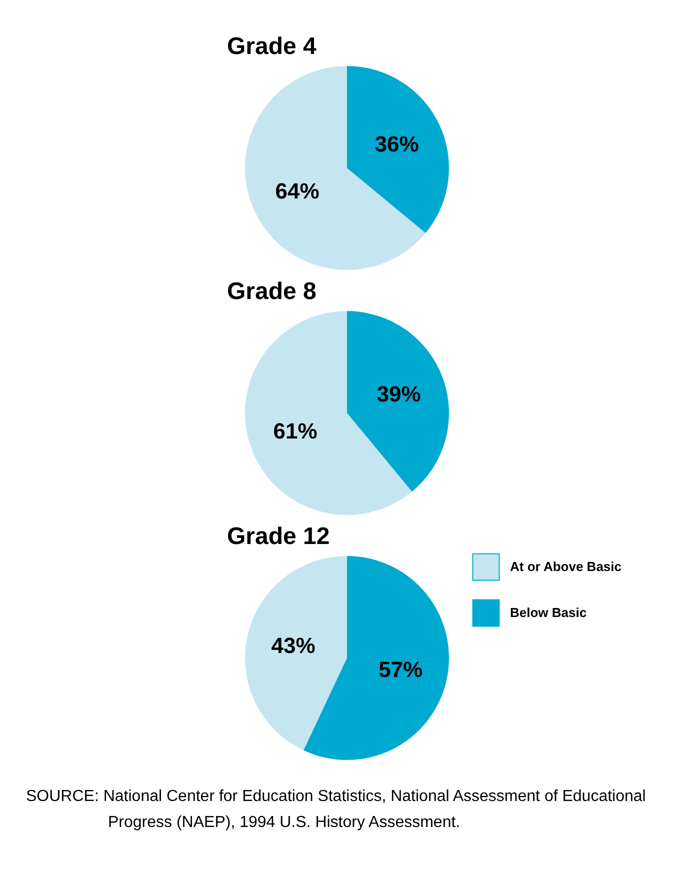 This screenshot has height=879, width=700. Describe the element at coordinates (295, 431) in the screenshot. I see `data-label: 61%` at that location.